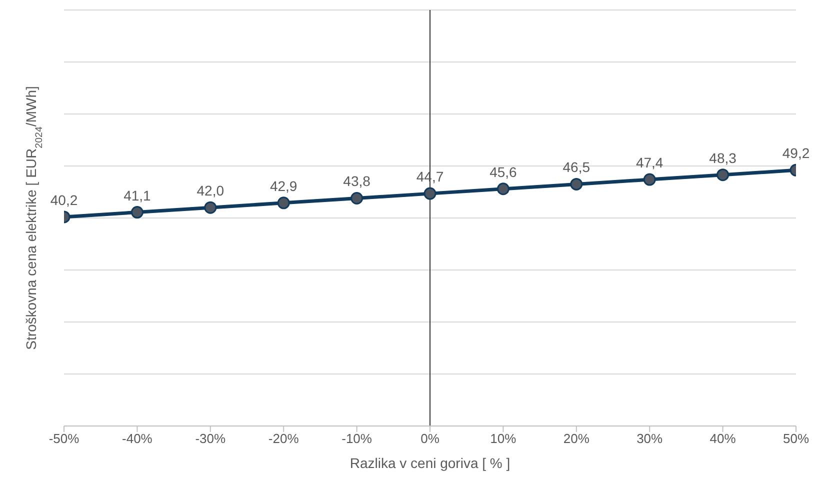 This screenshot has height=486, width=820. What do you see at coordinates (64, 200) in the screenshot?
I see `data-label: 40,2` at bounding box center [64, 200].